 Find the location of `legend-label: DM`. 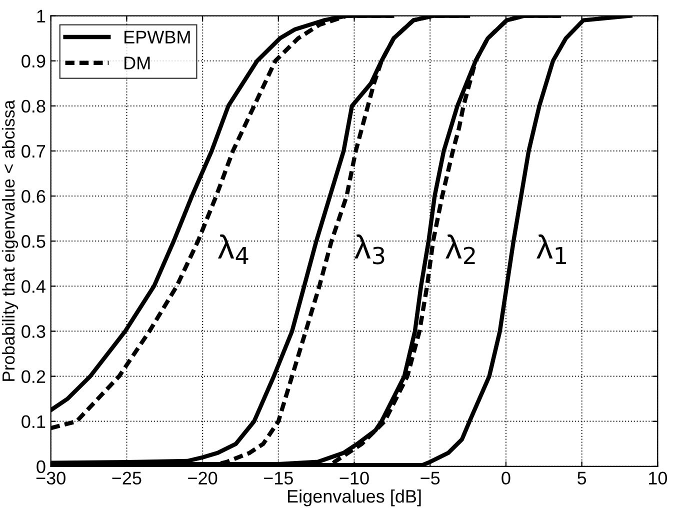

legend-label: DM is located at coordinates (137, 63).